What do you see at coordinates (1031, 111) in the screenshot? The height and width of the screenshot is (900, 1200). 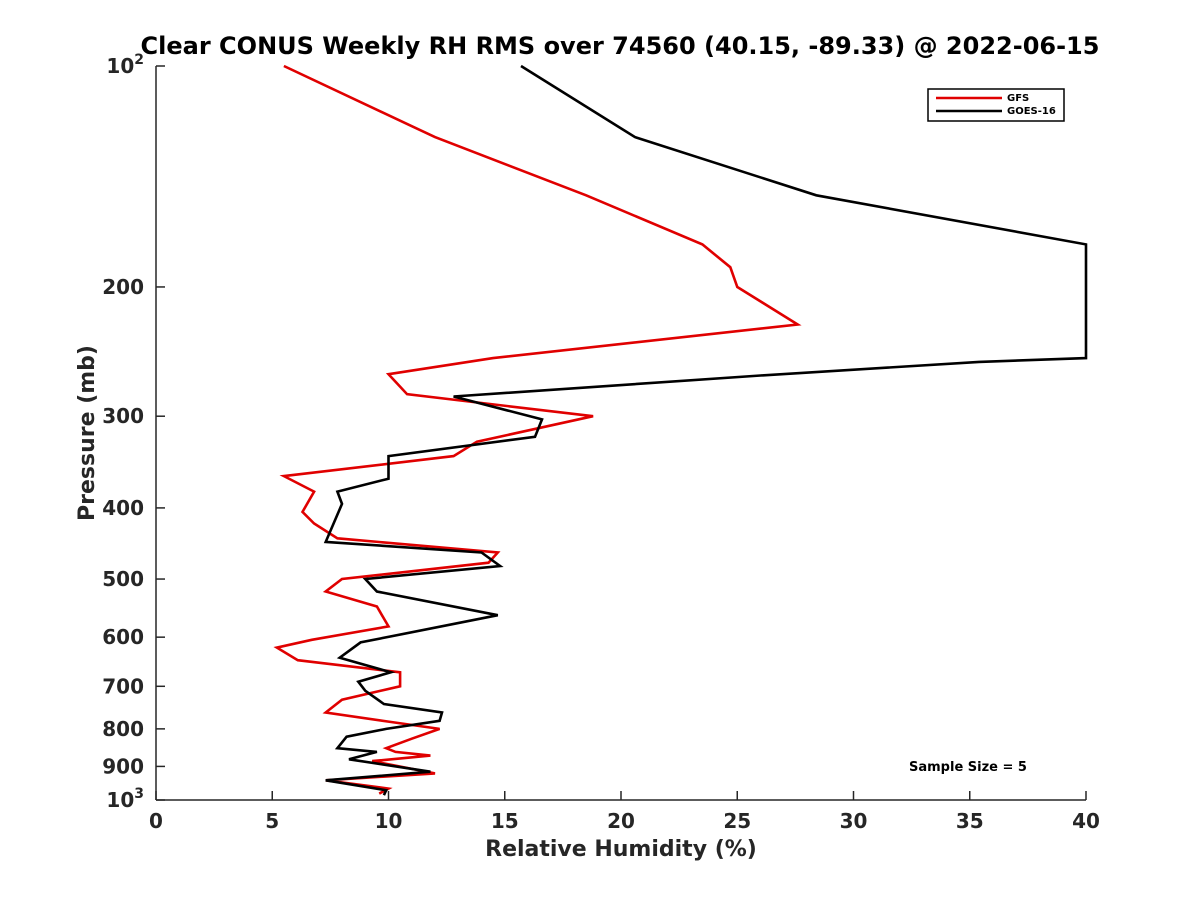 I see `legend-label-goes16: GOES-16` at bounding box center [1031, 111].